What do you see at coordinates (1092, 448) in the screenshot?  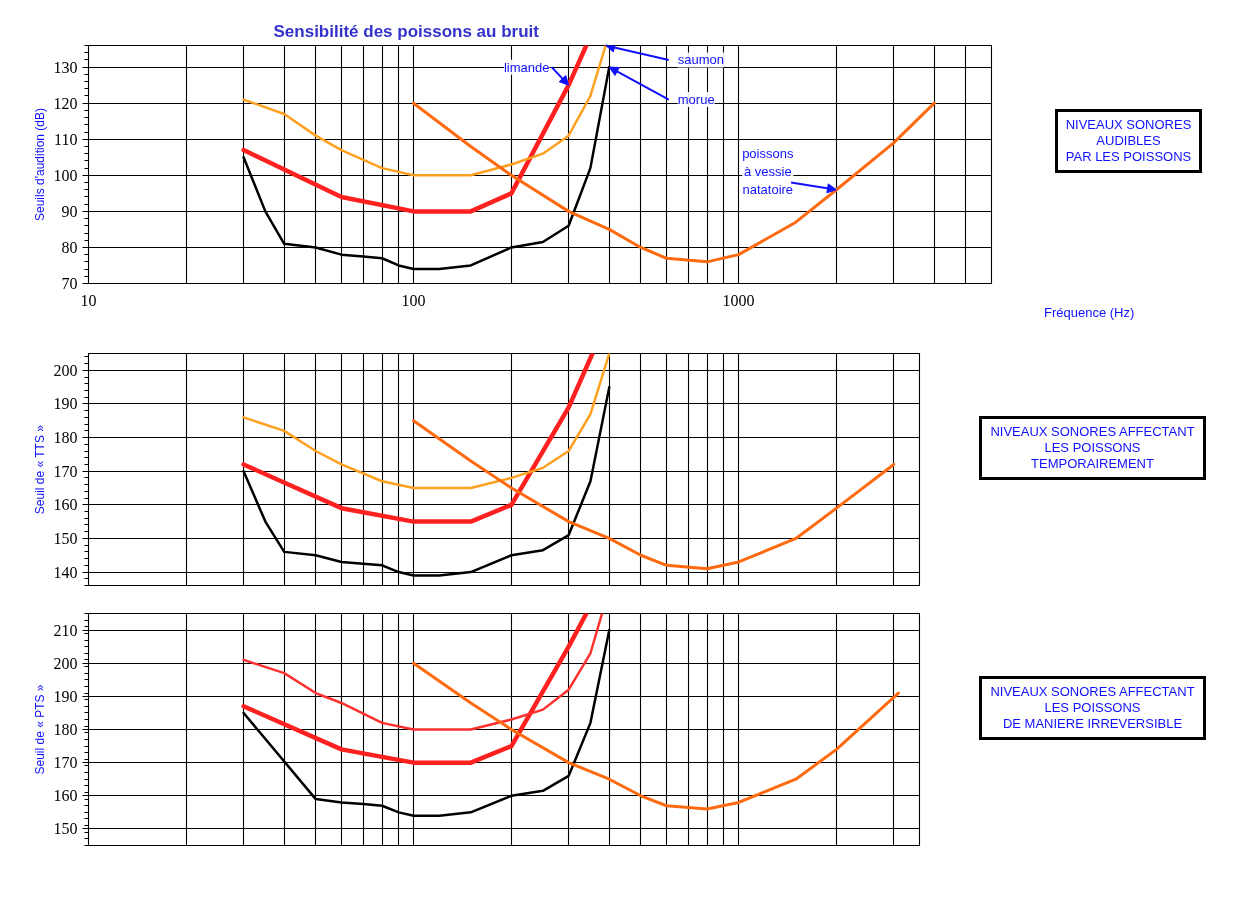 I see `text: NIVEAUX SONORES AFFECTANT LES POISSONS TEMPORAIREMENT` at bounding box center [1092, 448].